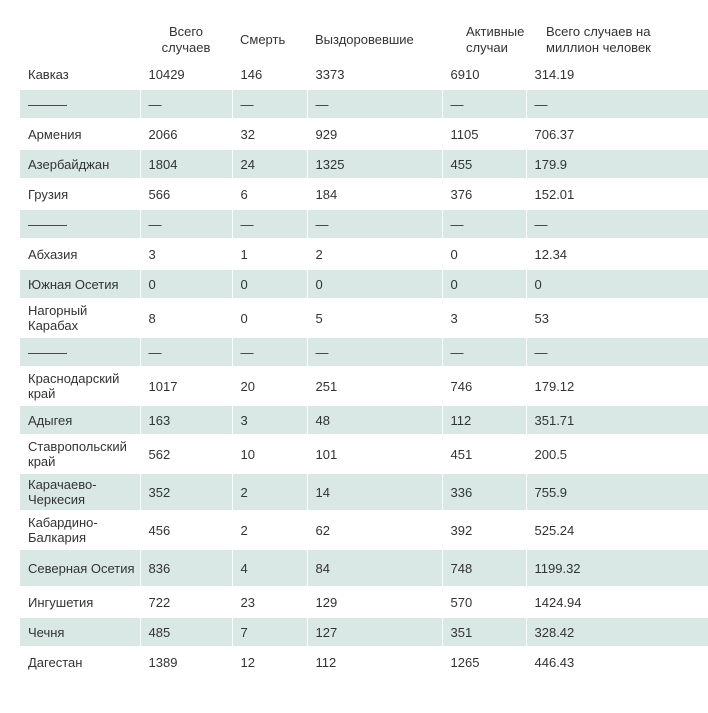 This screenshot has width=708, height=713. What do you see at coordinates (484, 601) in the screenshot?
I see `cell-active-cases: 570` at bounding box center [484, 601].